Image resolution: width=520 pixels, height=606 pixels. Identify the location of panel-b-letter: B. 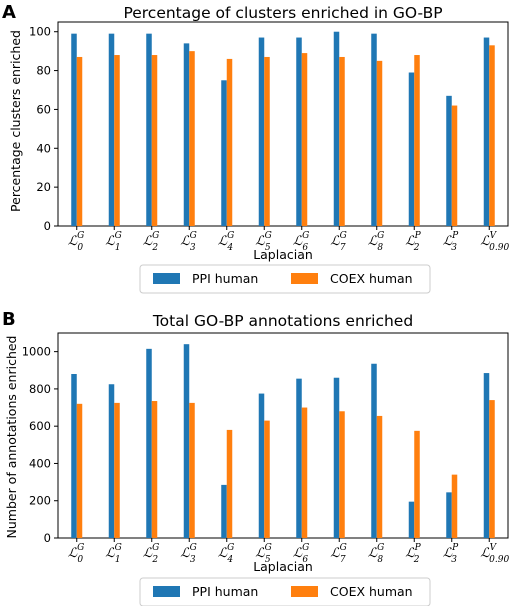
(9, 319).